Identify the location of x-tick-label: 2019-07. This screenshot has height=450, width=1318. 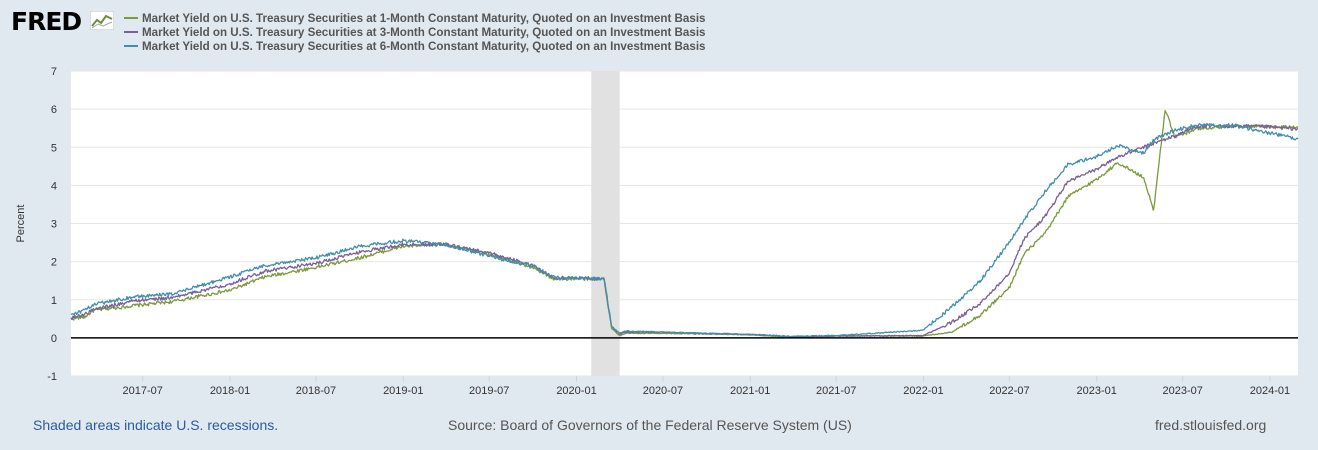
(489, 391).